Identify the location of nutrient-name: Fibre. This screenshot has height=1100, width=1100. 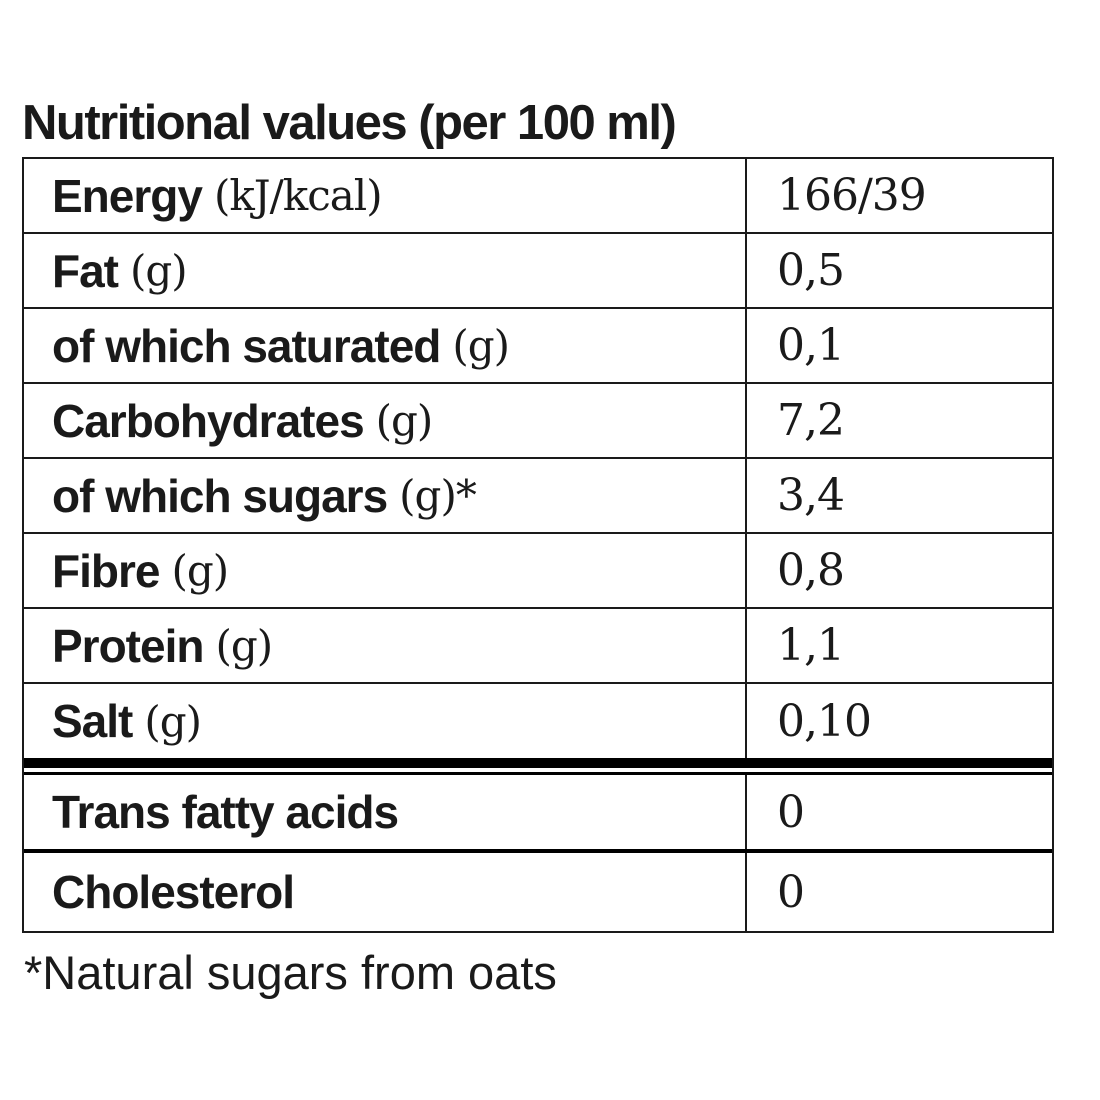
(106, 570).